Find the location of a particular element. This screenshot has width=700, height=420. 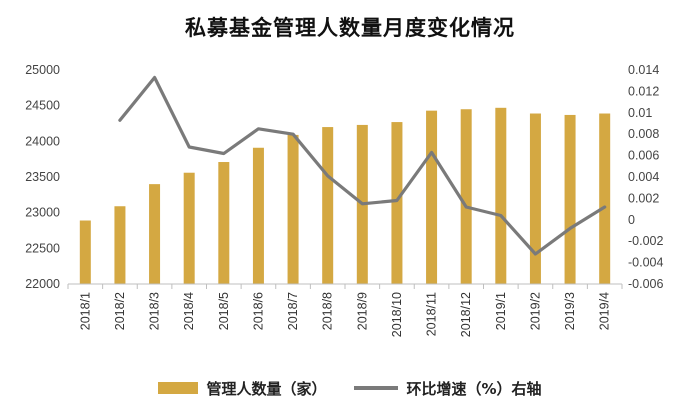

x-tick-label: 2018/4 is located at coordinates (189, 311).